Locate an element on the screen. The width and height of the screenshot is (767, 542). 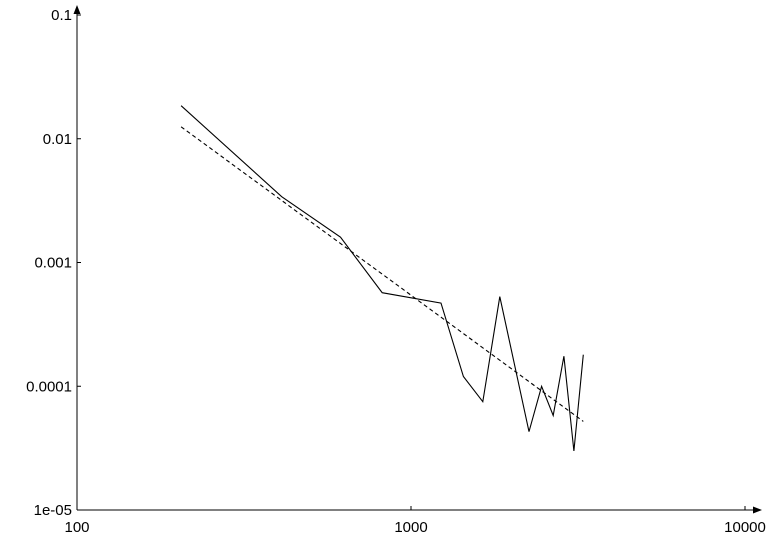
y-tick-label: 0.0001 is located at coordinates (49, 386).